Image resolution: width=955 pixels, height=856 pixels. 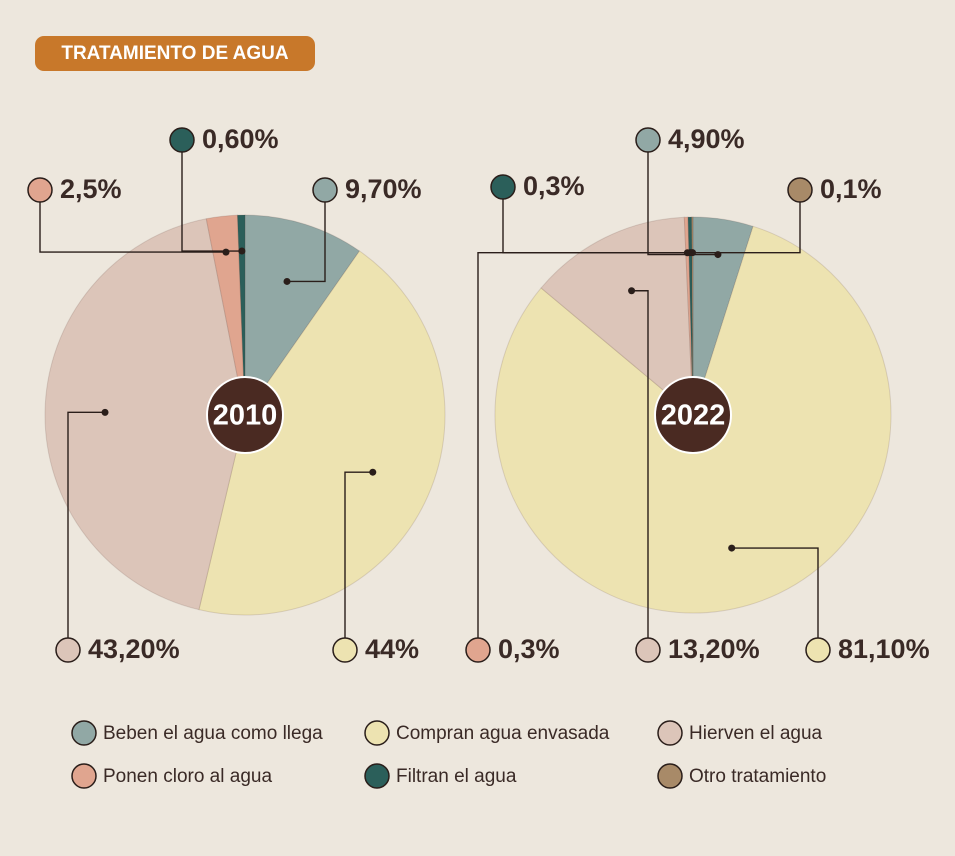 I want to click on legend-label: Filtran el agua, so click(x=456, y=776).